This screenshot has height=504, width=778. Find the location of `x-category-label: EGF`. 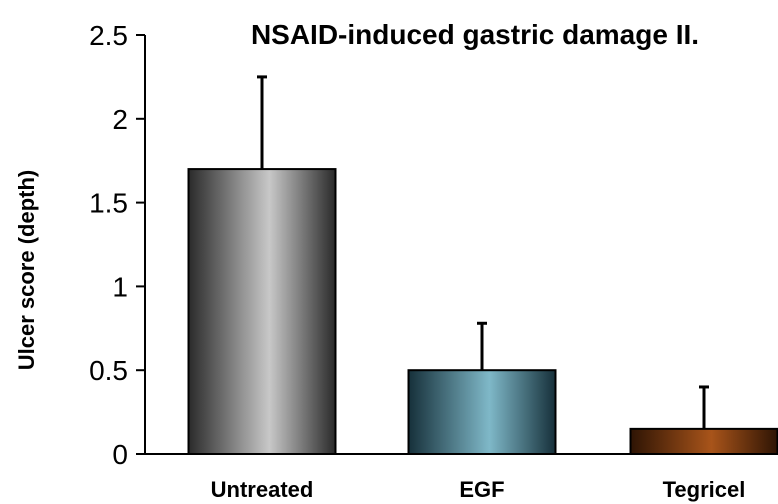

x-category-label: EGF is located at coordinates (481, 489).